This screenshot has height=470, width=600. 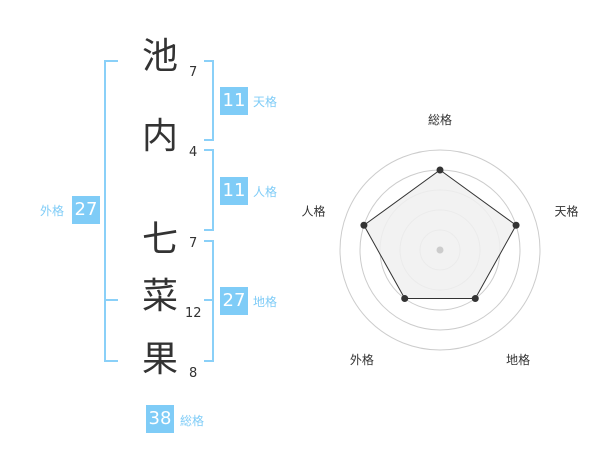 What do you see at coordinates (234, 191) in the screenshot?
I see `jinkaku-value: 11` at bounding box center [234, 191].